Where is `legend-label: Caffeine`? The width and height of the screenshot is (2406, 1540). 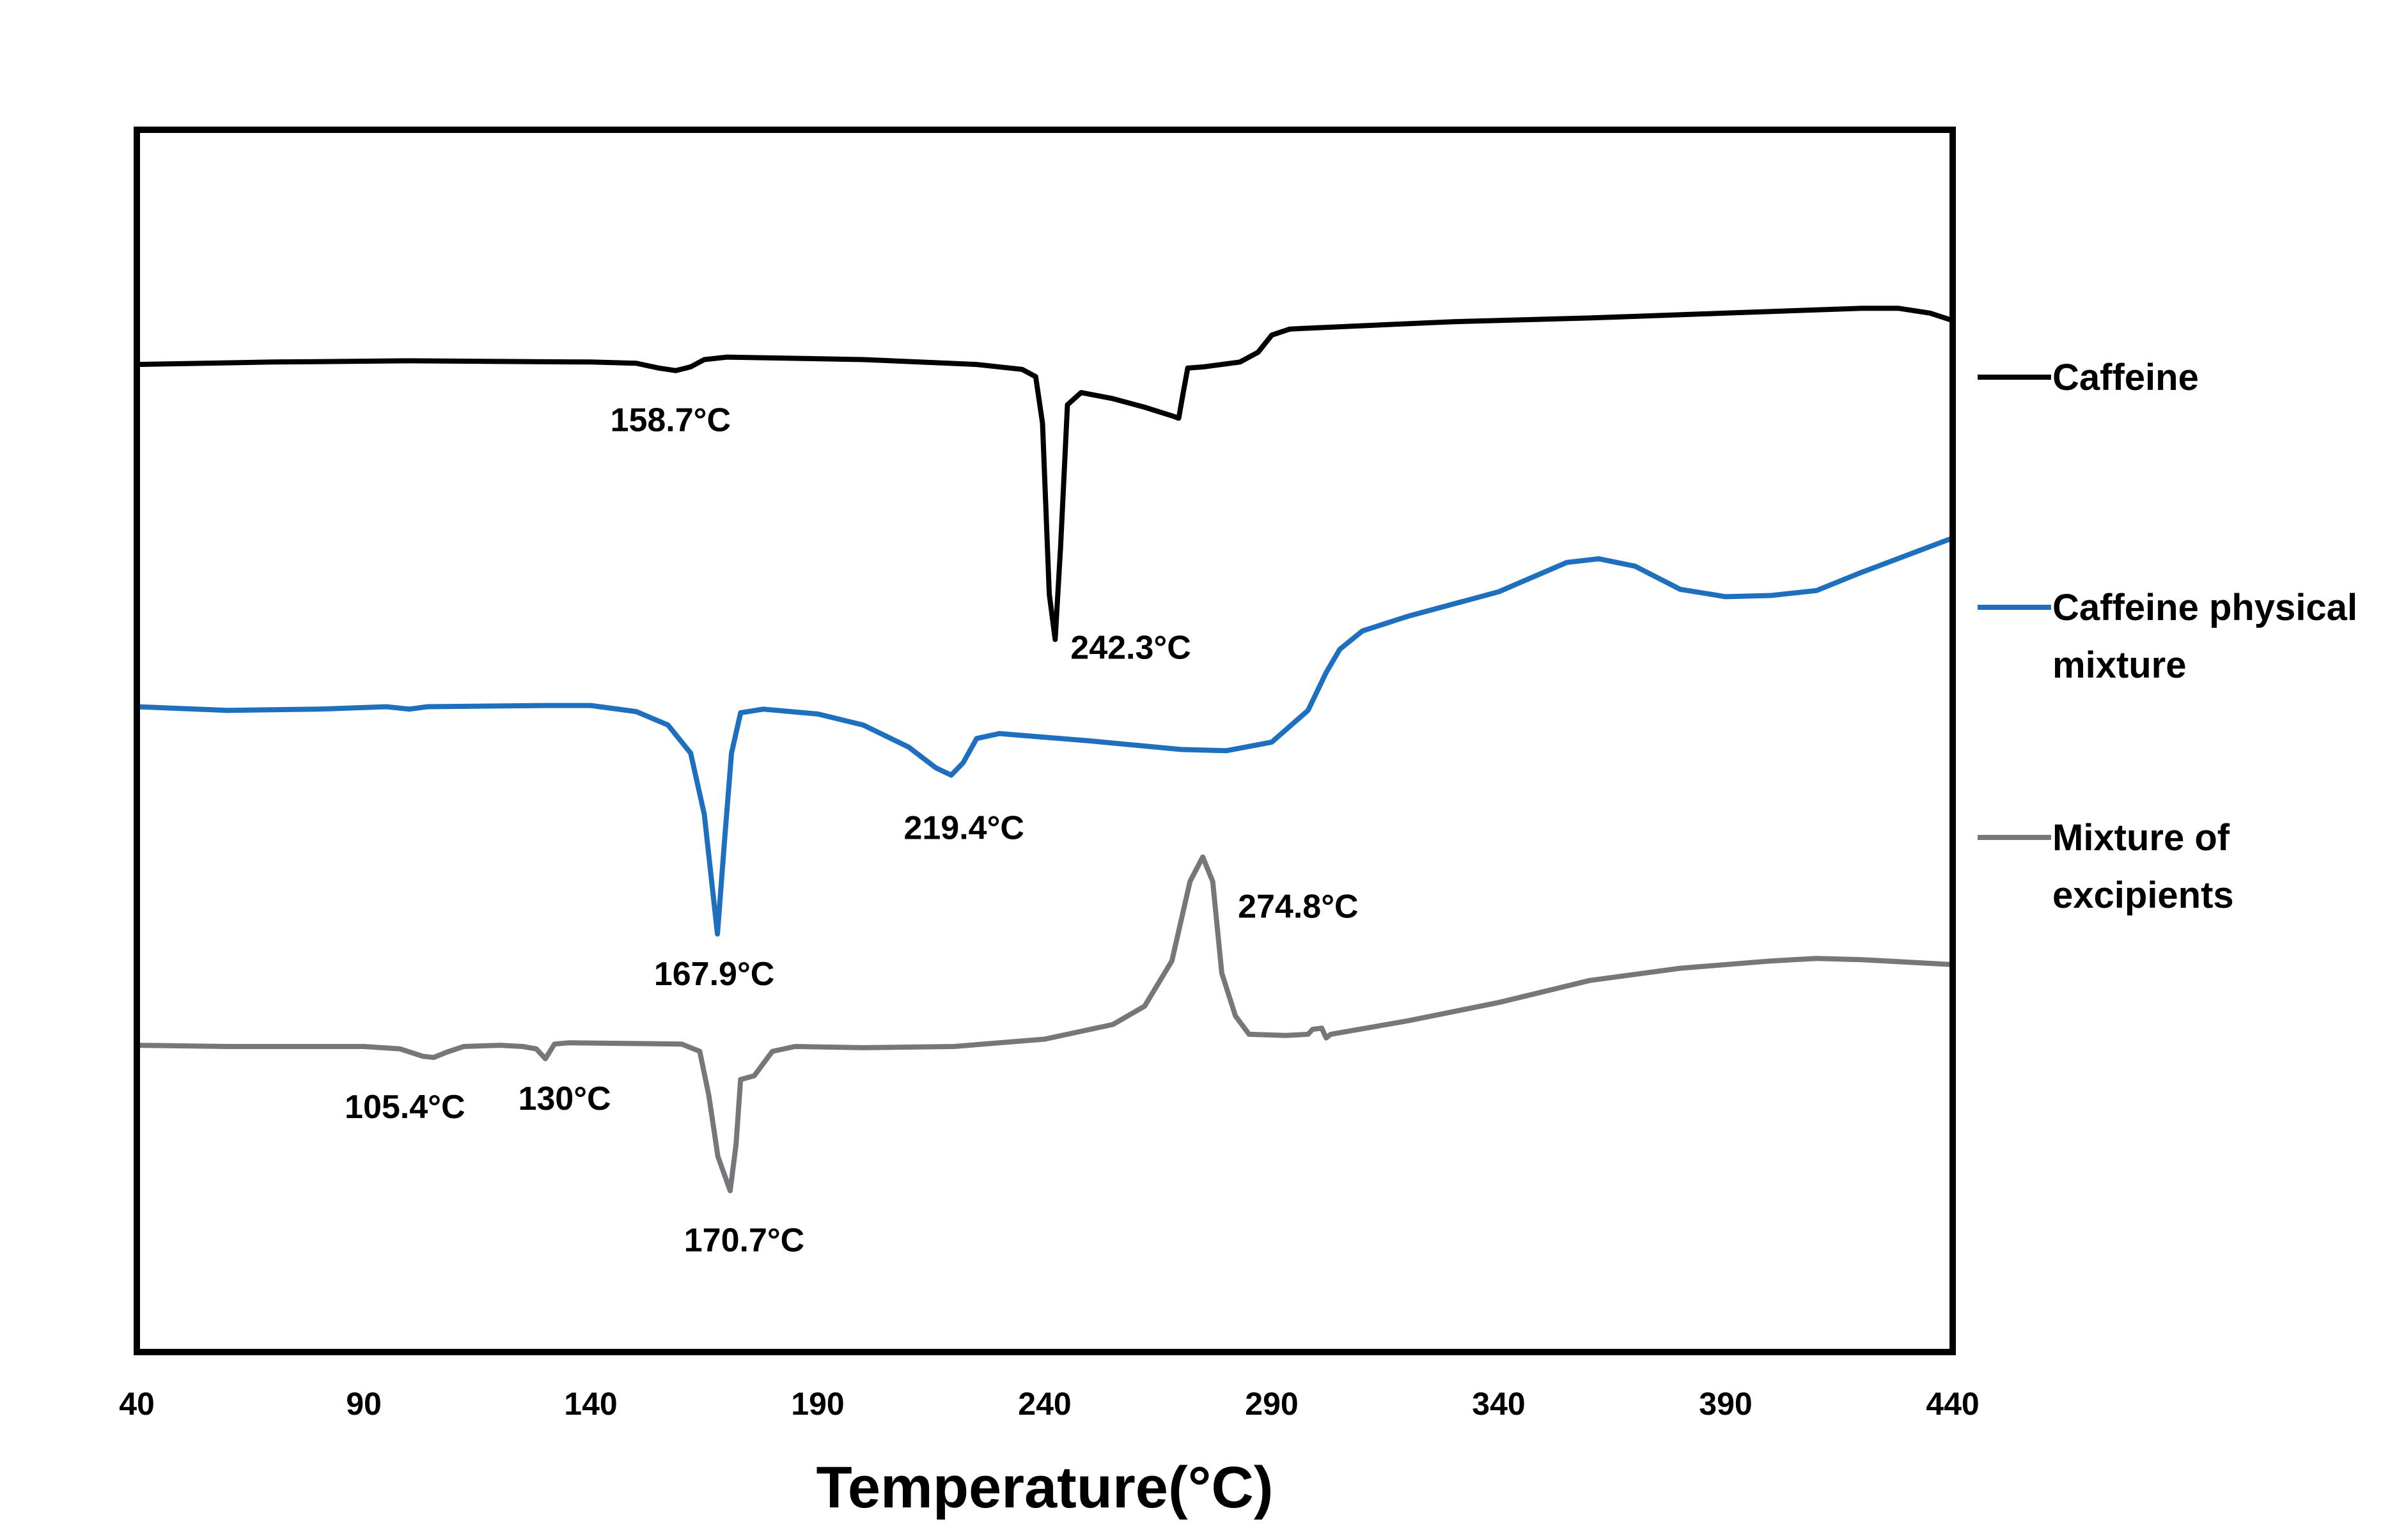
legend-label: Caffeine is located at coordinates (2126, 377).